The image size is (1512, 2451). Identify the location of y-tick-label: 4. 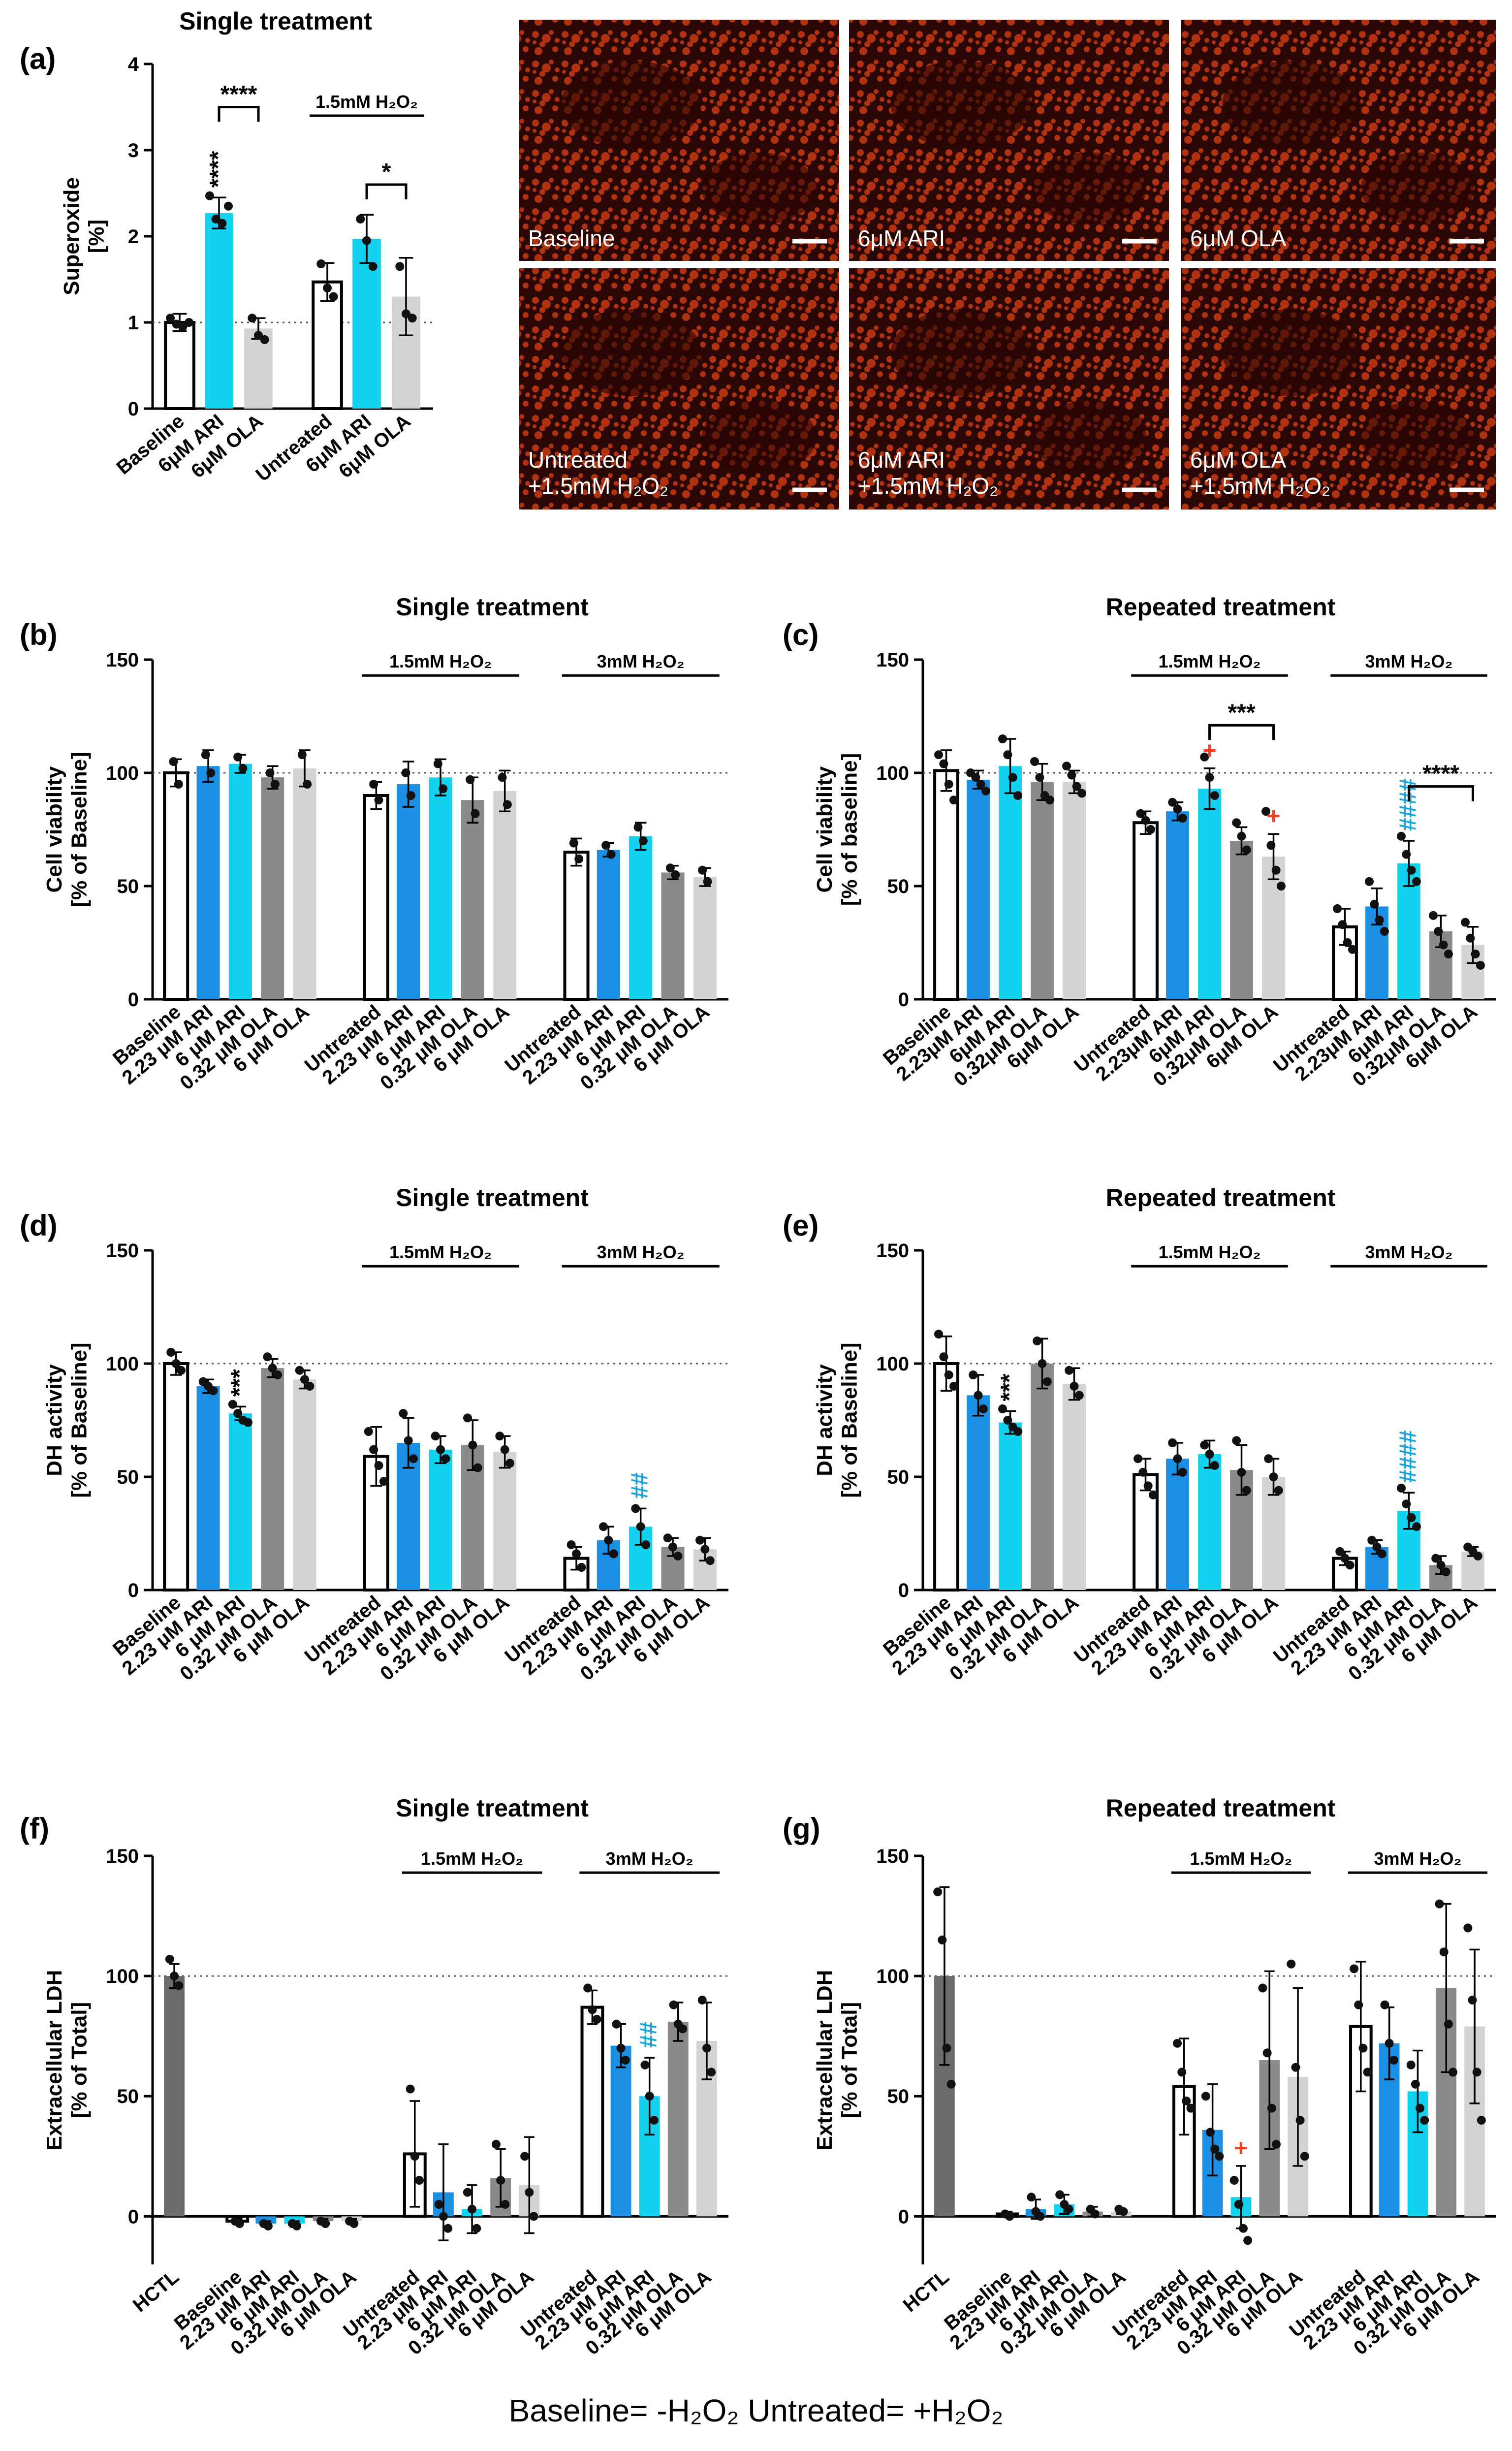
(133, 65).